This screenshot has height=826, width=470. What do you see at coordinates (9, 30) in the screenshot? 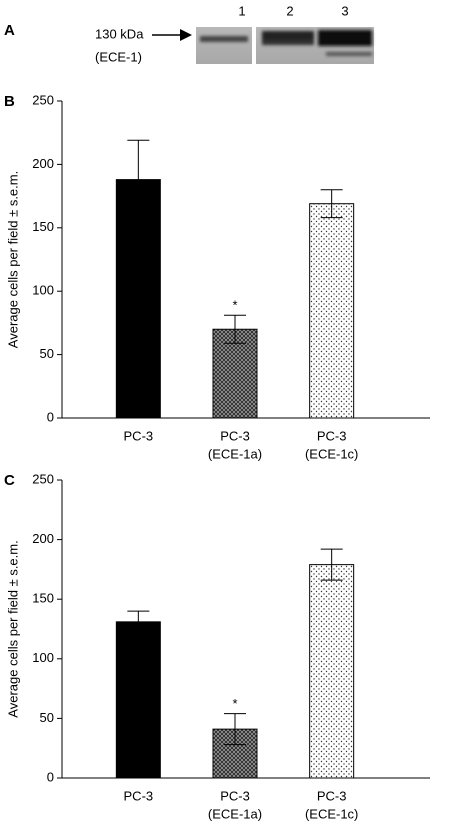
I see `panel-label: A` at bounding box center [9, 30].